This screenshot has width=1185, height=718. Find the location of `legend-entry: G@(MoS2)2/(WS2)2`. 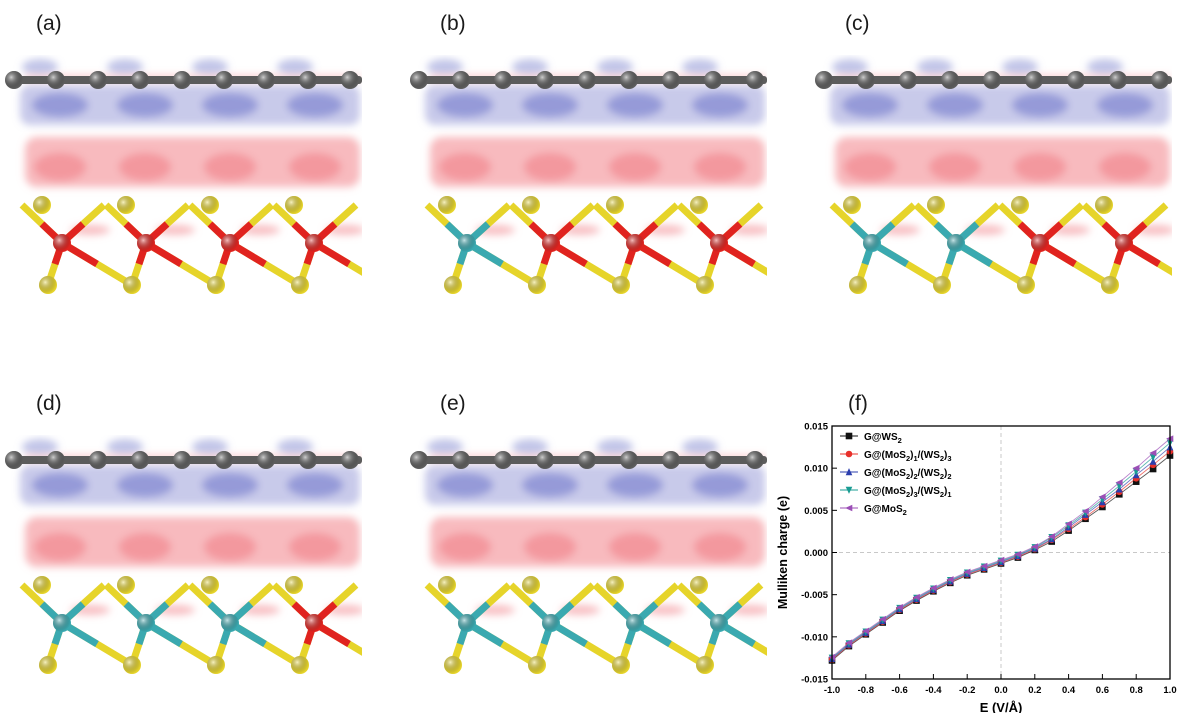

legend-entry: G@(MoS2)2/(WS2)2 is located at coordinates (896, 474).